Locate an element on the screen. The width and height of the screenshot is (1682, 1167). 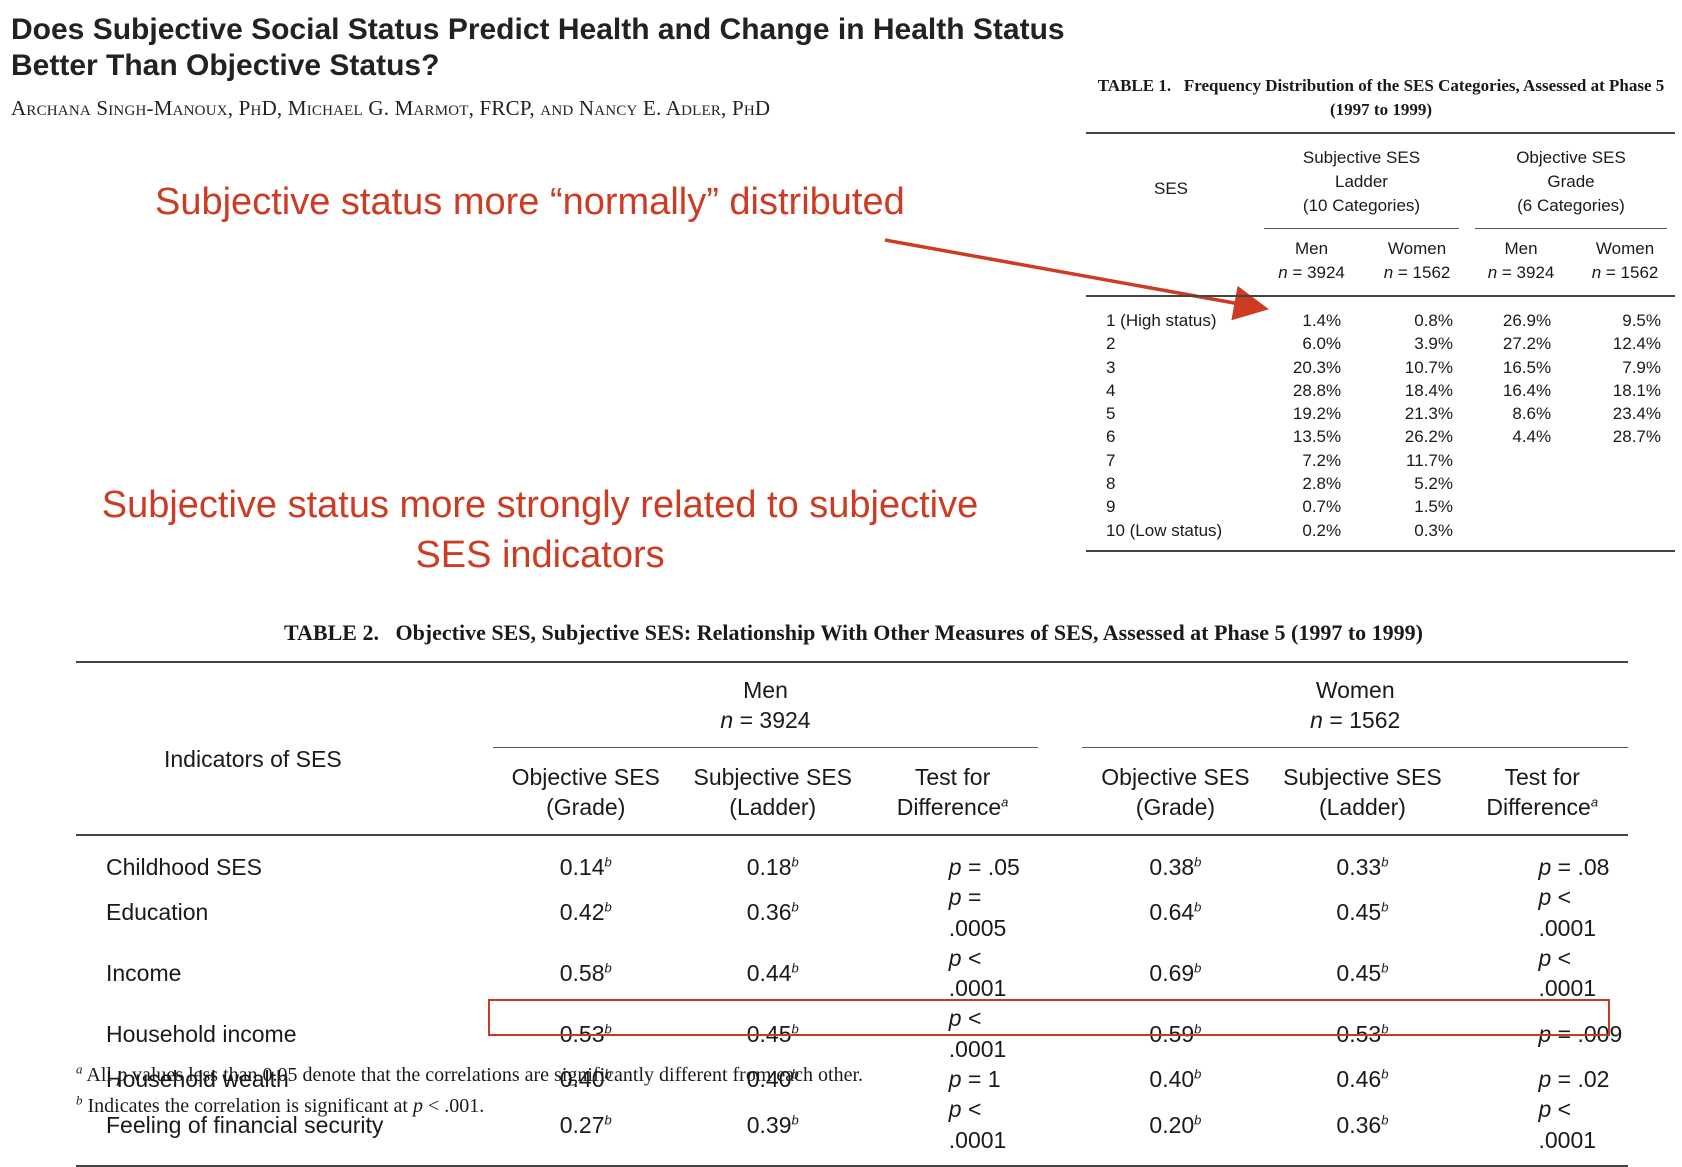
table2-col-men-subj: Subjective SES (Ladder) is located at coordinates (773, 792).